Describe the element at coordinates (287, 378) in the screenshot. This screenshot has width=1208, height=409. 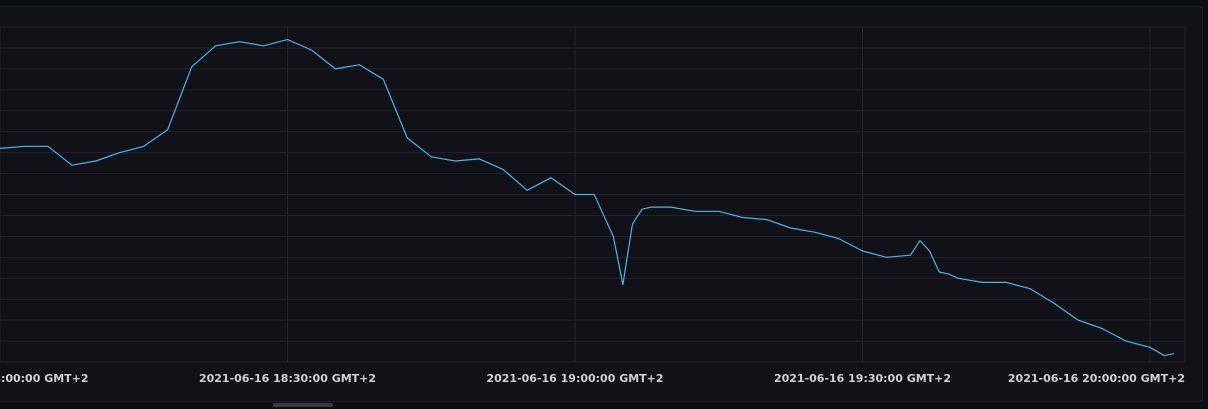
I see `x-tick-label: 2021-06-16 18:30:00 GMT+2` at that location.